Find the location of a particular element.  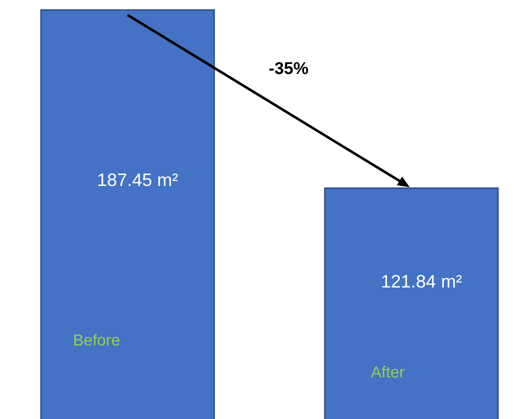

data-label: 187.45 m² is located at coordinates (137, 180).